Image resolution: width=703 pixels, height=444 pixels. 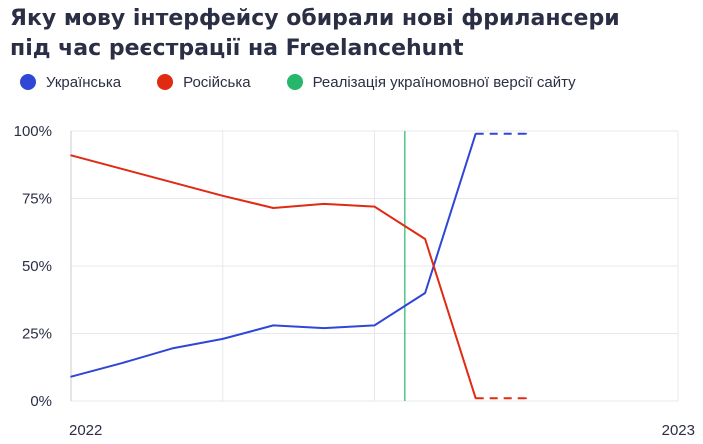 I want to click on x-tick-label: 2023, so click(x=678, y=430).